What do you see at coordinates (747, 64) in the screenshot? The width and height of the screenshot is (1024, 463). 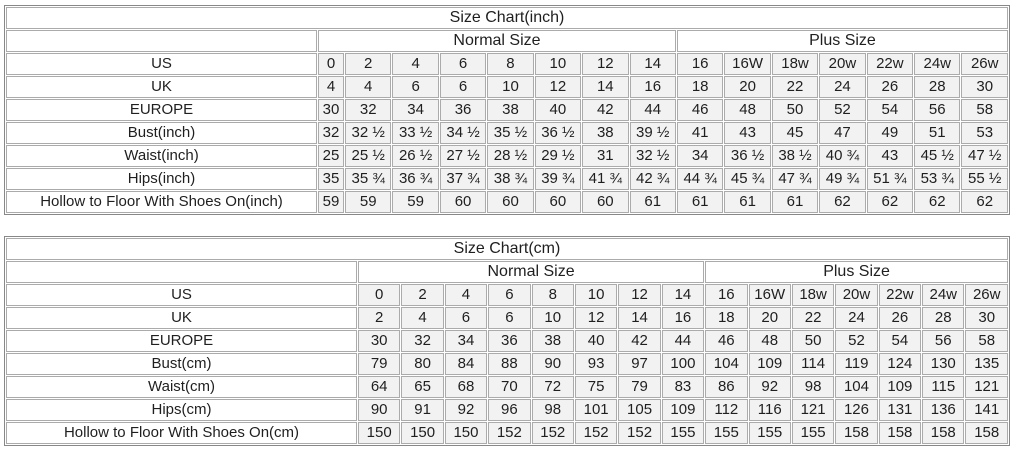 I see `size-value-cell: 16W` at bounding box center [747, 64].